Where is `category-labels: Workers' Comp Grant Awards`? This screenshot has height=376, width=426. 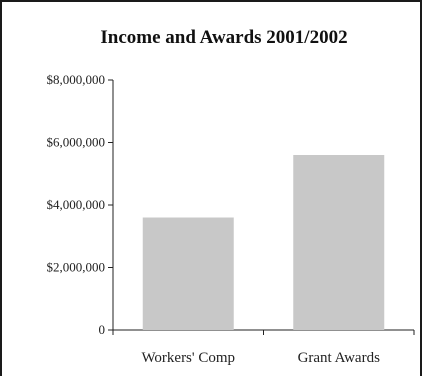
category-labels: Workers' Comp Grant Awards is located at coordinates (260, 358).